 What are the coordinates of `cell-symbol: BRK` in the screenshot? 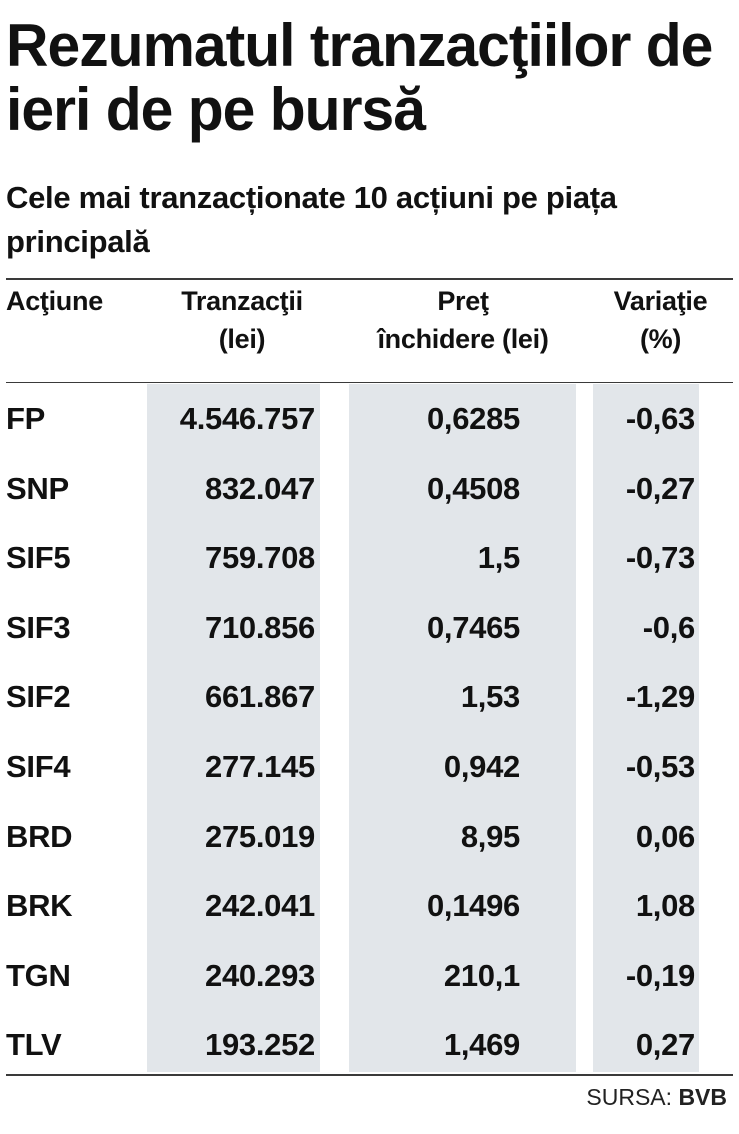 It's located at (39, 906).